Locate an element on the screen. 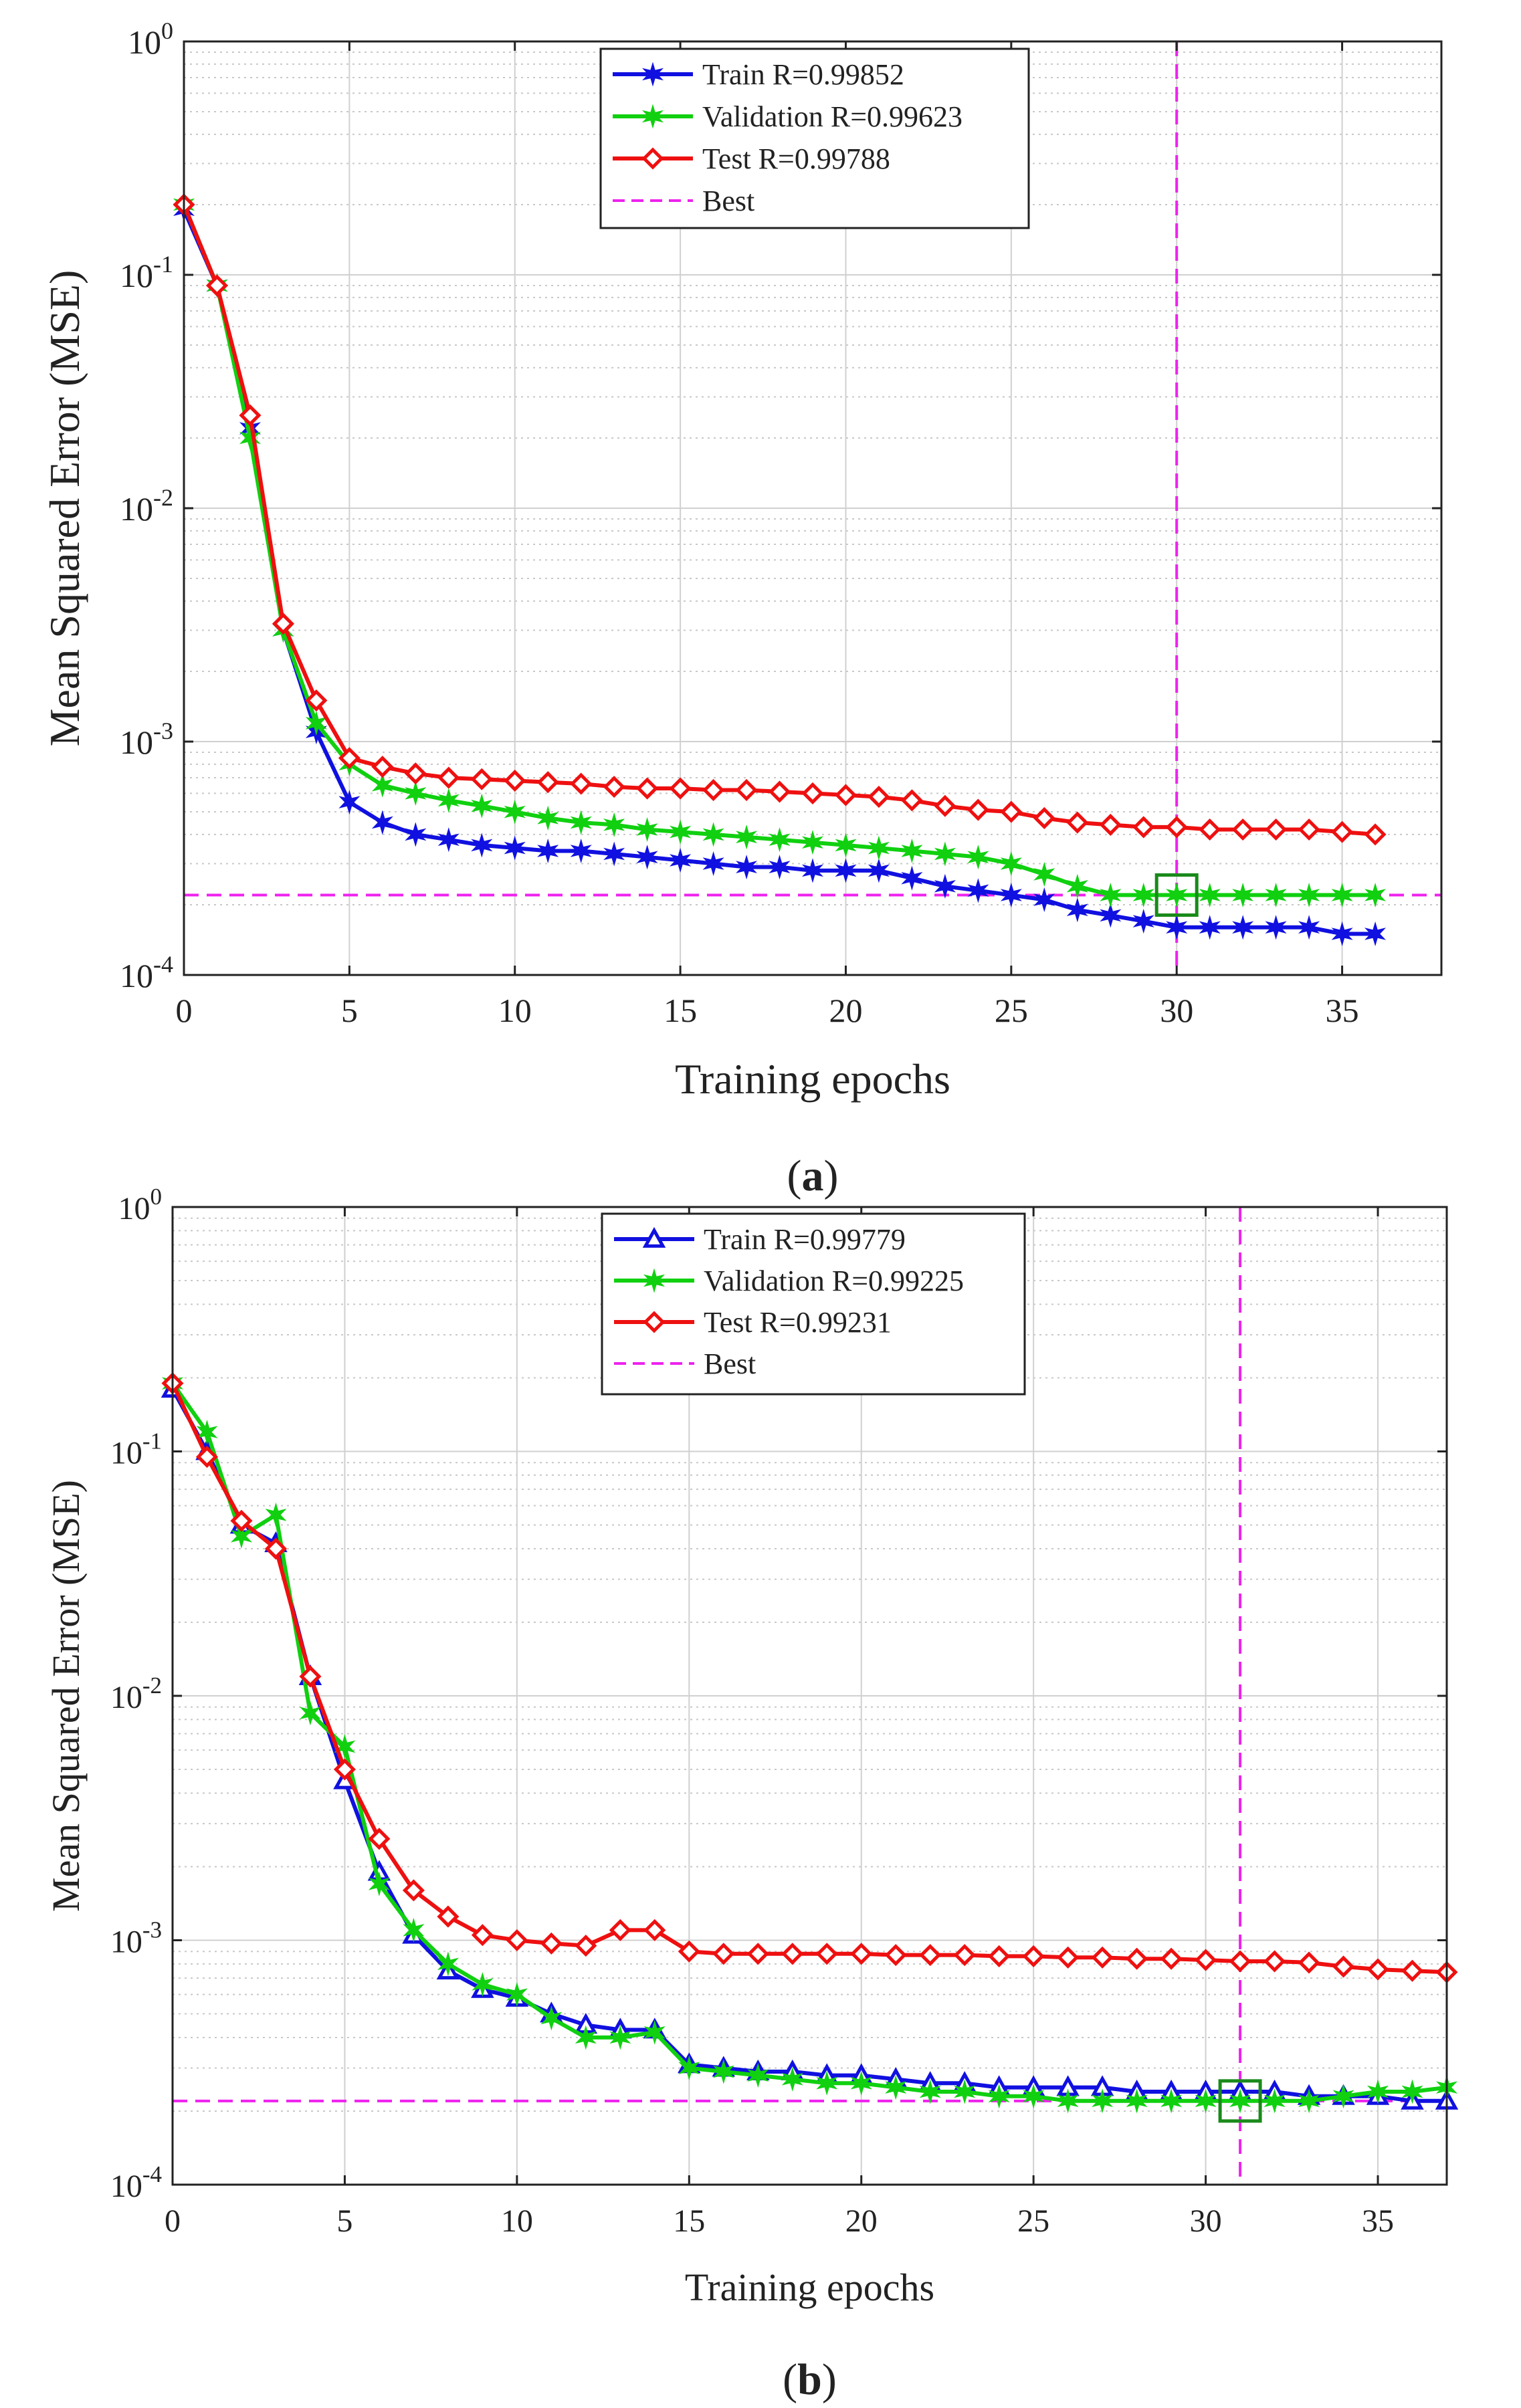  panel-label: (b) is located at coordinates (810, 2379).